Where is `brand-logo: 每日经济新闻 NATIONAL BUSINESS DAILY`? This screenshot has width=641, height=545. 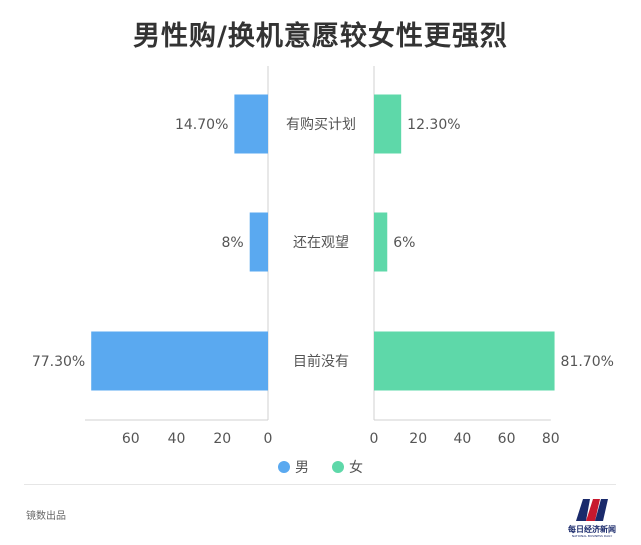
brand-logo: 每日经济新闻 NATIONAL BUSINESS DAILY is located at coordinates (592, 514).